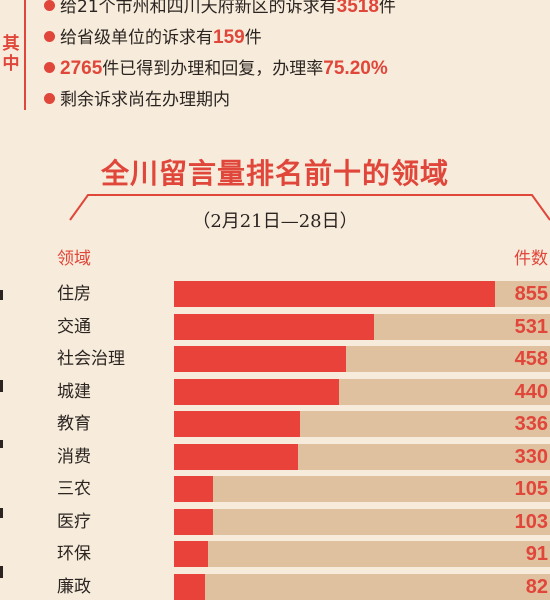  What do you see at coordinates (536, 554) in the screenshot?
I see `value-label: 91` at bounding box center [536, 554].